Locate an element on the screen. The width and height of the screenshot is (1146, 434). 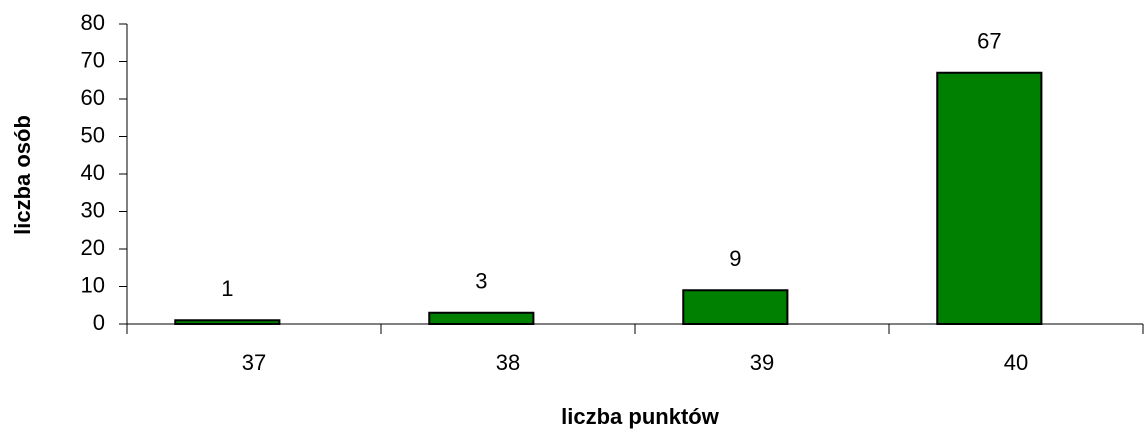
data-label: 3 is located at coordinates (481, 281).